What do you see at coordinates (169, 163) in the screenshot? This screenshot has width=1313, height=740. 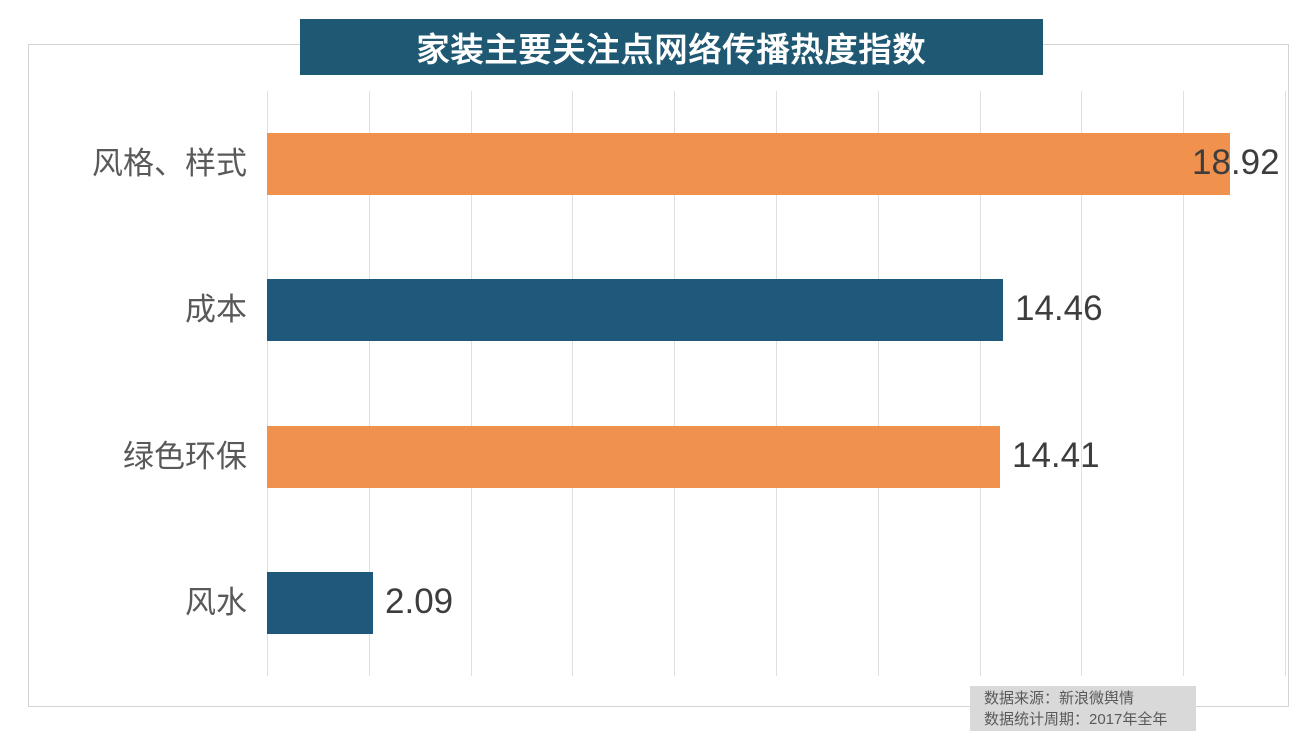 I see `category-label: 风格、样式` at bounding box center [169, 163].